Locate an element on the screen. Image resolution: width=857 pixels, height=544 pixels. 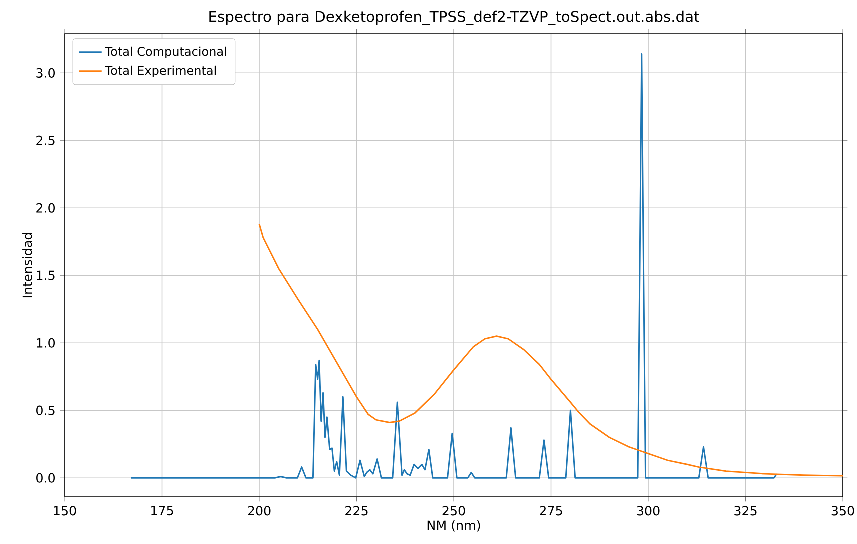
y-tick-label: 2.0 is located at coordinates (45, 208).